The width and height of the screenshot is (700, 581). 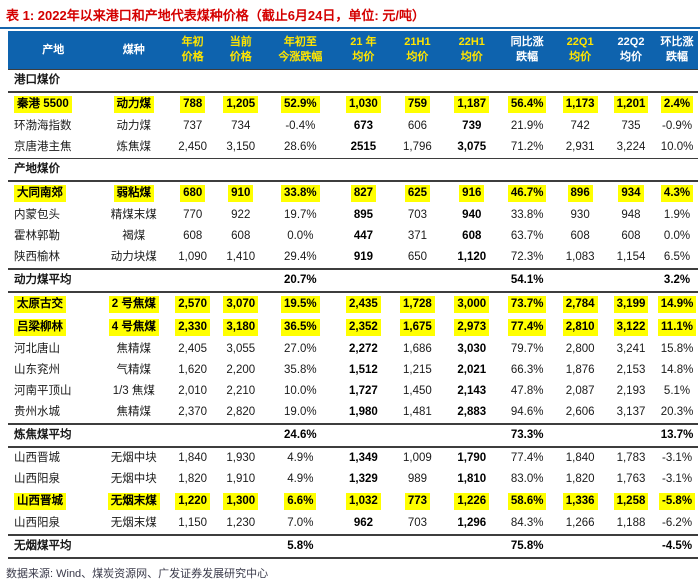 I want to click on value-cell: 52.9%, so click(x=300, y=104).